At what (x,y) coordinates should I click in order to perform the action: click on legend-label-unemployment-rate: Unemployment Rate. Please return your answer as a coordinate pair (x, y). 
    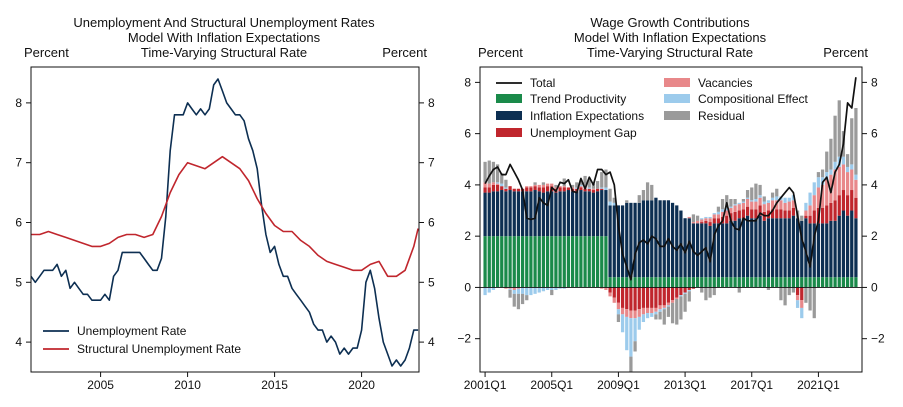
    Looking at the image, I should click on (132, 331).